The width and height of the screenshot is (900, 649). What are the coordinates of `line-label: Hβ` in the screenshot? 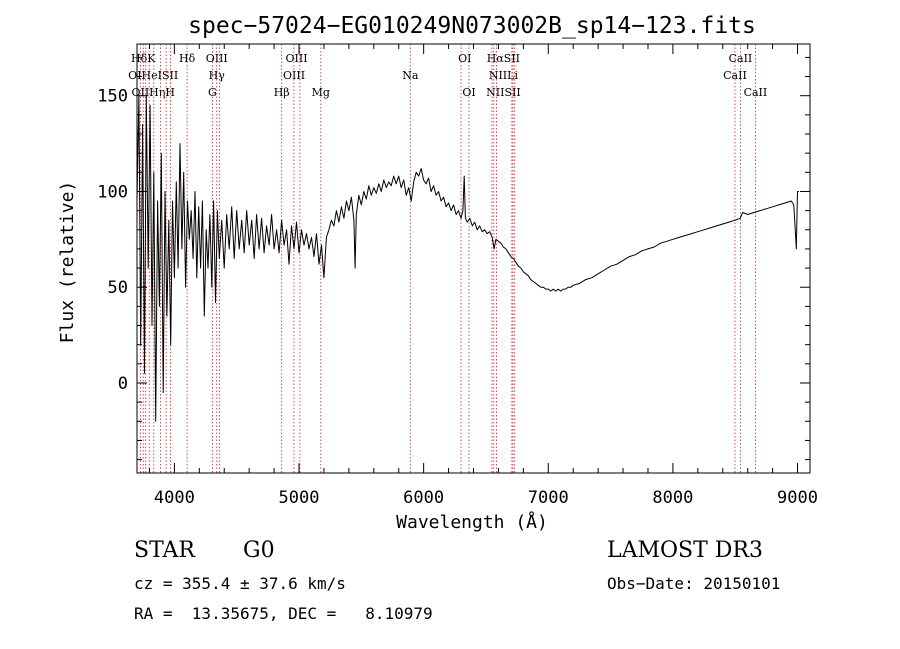 It's located at (282, 92).